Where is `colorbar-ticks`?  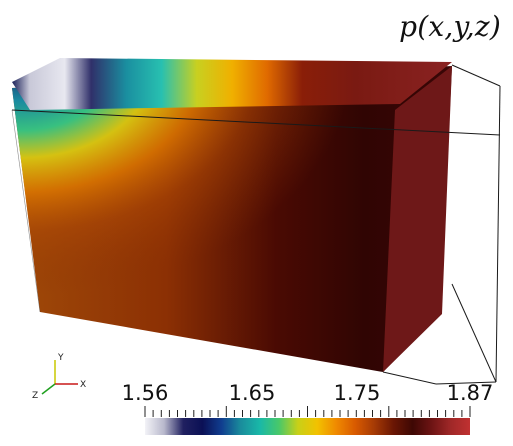
colorbar-ticks is located at coordinates (307, 411).